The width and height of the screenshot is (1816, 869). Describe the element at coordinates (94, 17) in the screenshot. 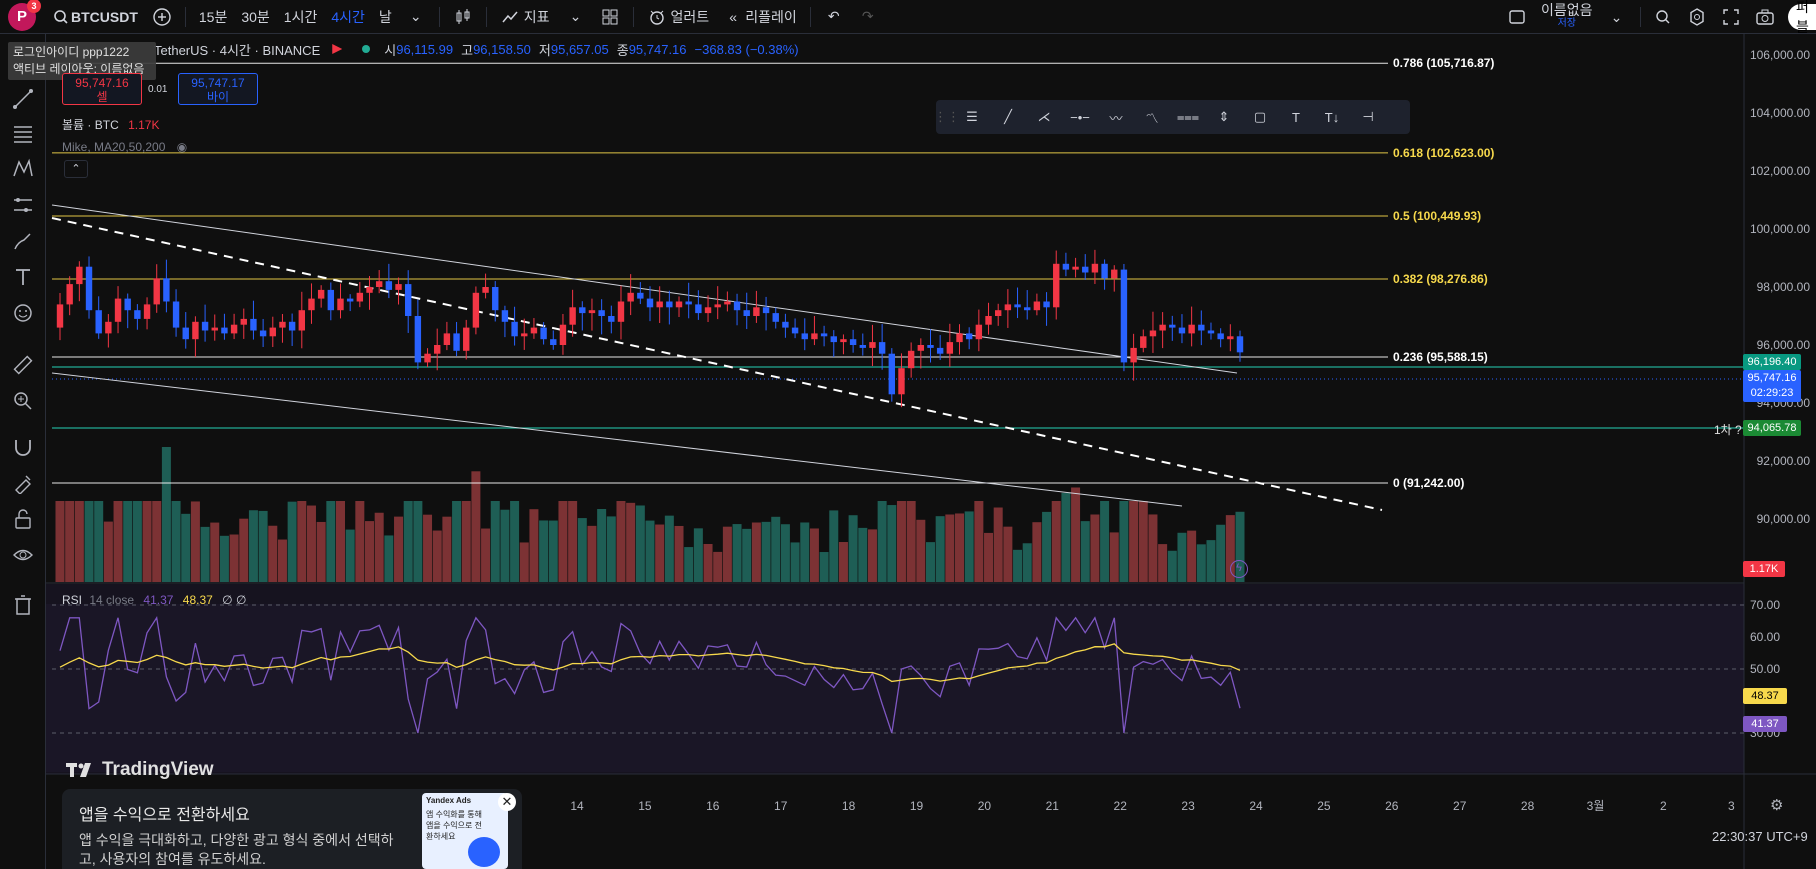

I see `symbol-search-button: BTCUSDT` at that location.